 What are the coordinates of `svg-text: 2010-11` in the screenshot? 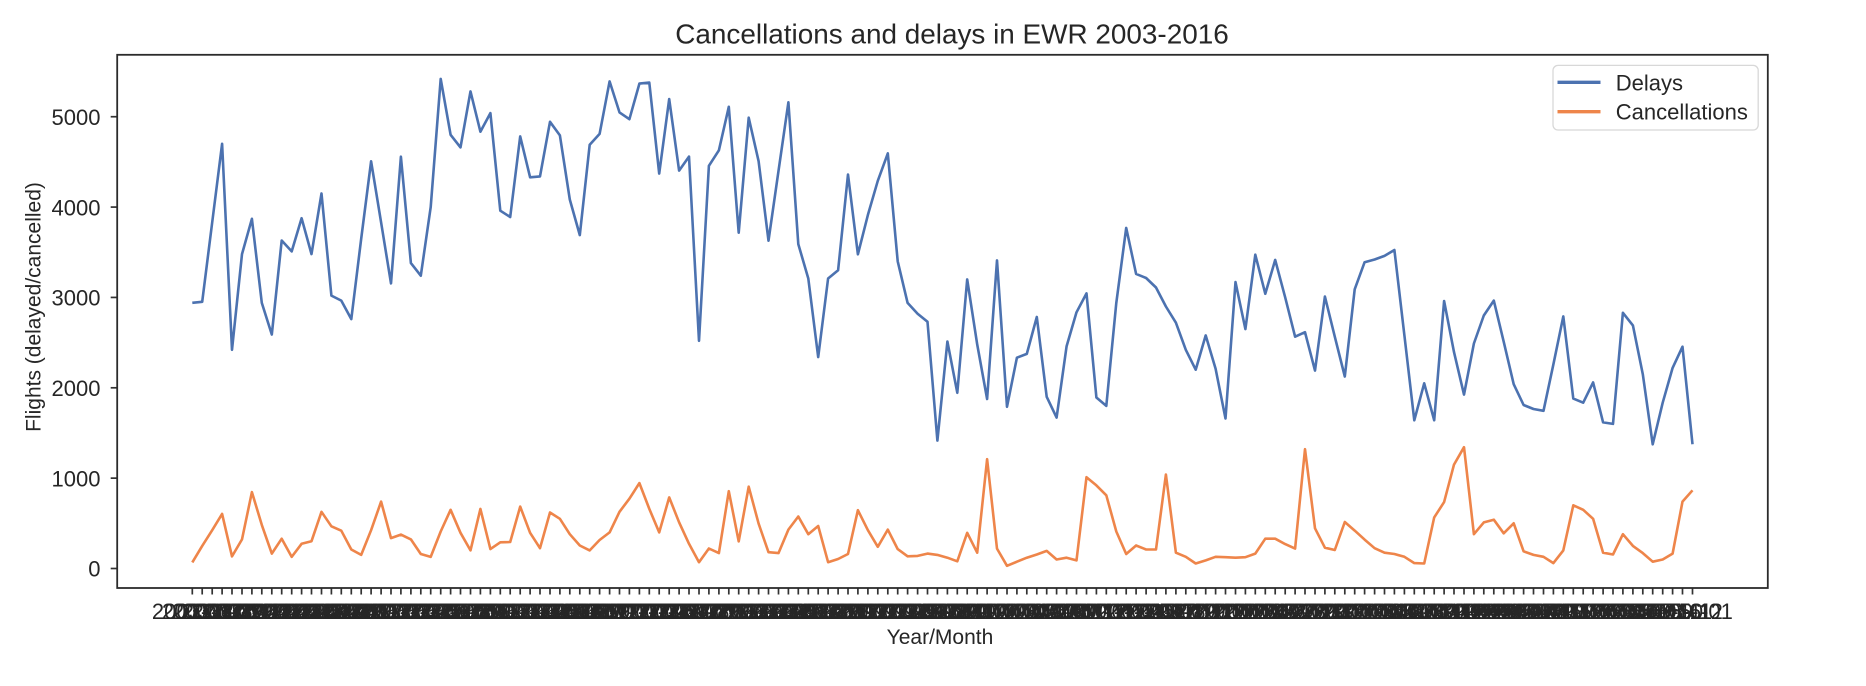 It's located at (1076, 611).